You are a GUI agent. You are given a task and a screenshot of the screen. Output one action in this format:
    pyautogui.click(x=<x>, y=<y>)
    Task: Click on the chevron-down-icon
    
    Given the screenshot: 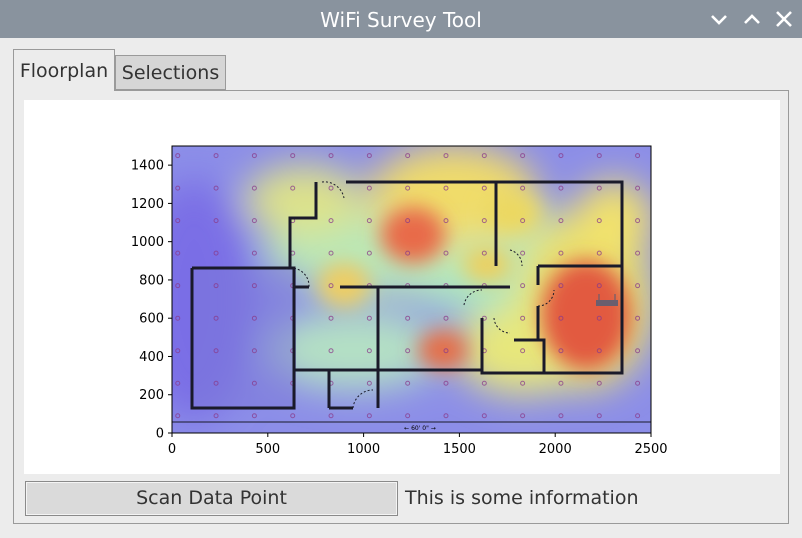 What is the action you would take?
    pyautogui.click(x=719, y=20)
    